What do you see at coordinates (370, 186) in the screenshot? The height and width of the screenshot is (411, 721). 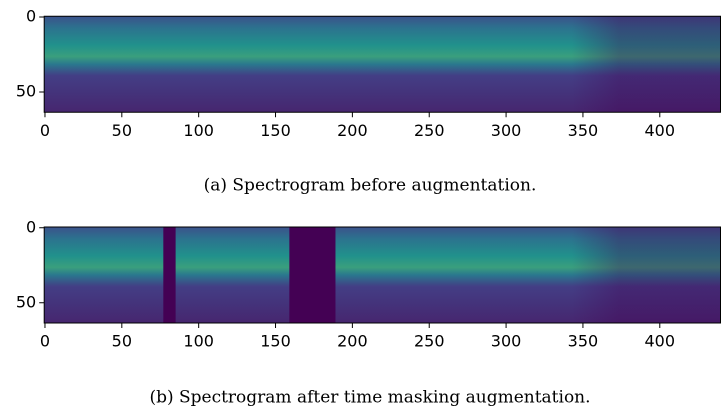 I see `caption: (a) Spectrogram before augmentation.` at bounding box center [370, 186].